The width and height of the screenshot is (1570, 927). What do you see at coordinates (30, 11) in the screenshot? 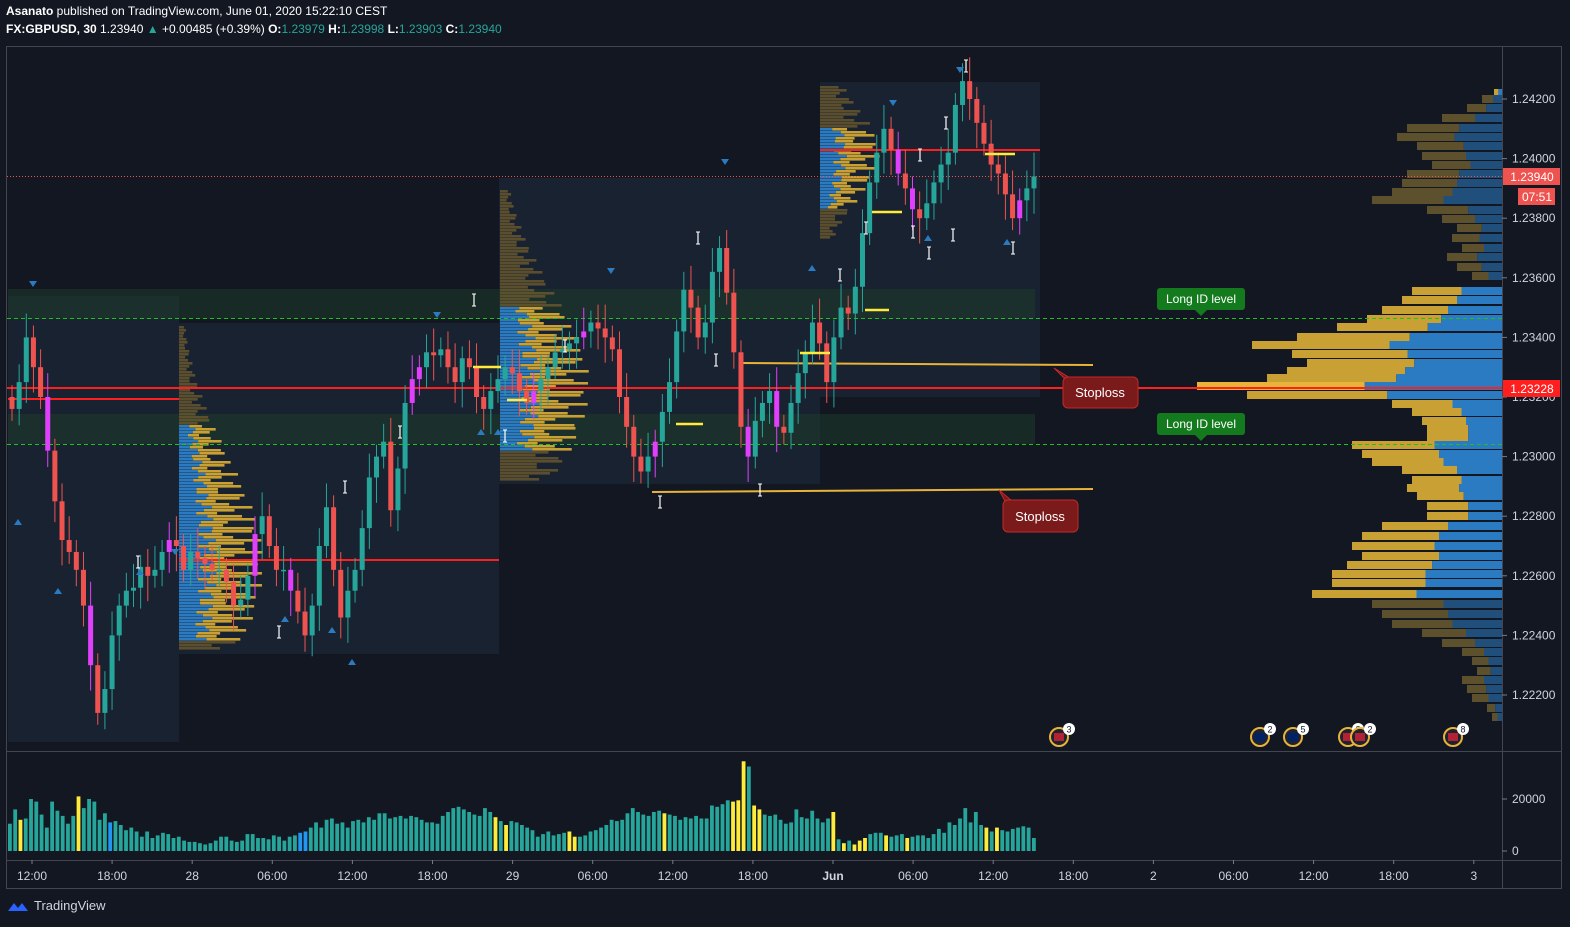
I see `author-name: Asanato` at bounding box center [30, 11].